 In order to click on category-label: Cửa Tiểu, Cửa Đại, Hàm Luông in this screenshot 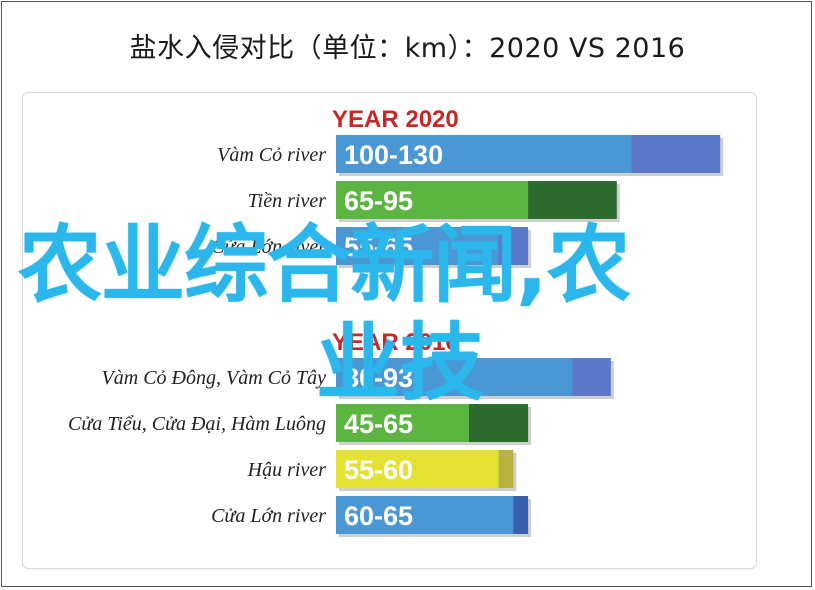, I will do `click(197, 424)`.